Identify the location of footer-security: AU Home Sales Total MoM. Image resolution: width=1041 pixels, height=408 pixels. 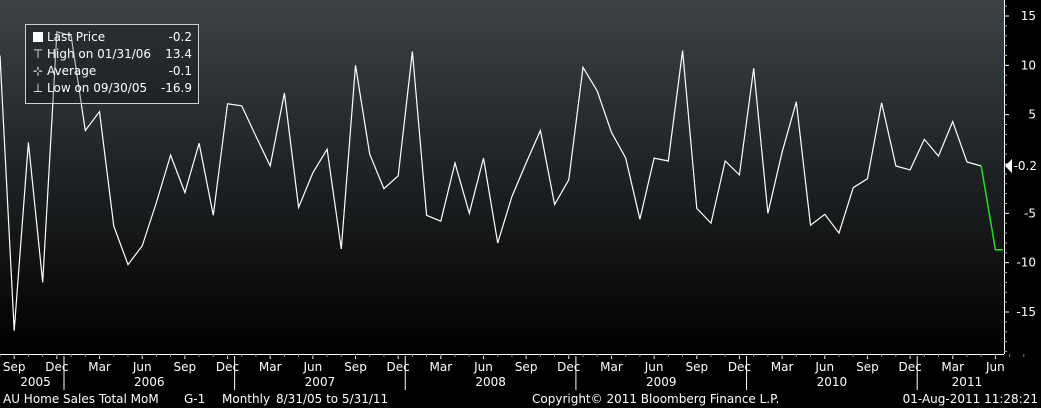
(81, 399).